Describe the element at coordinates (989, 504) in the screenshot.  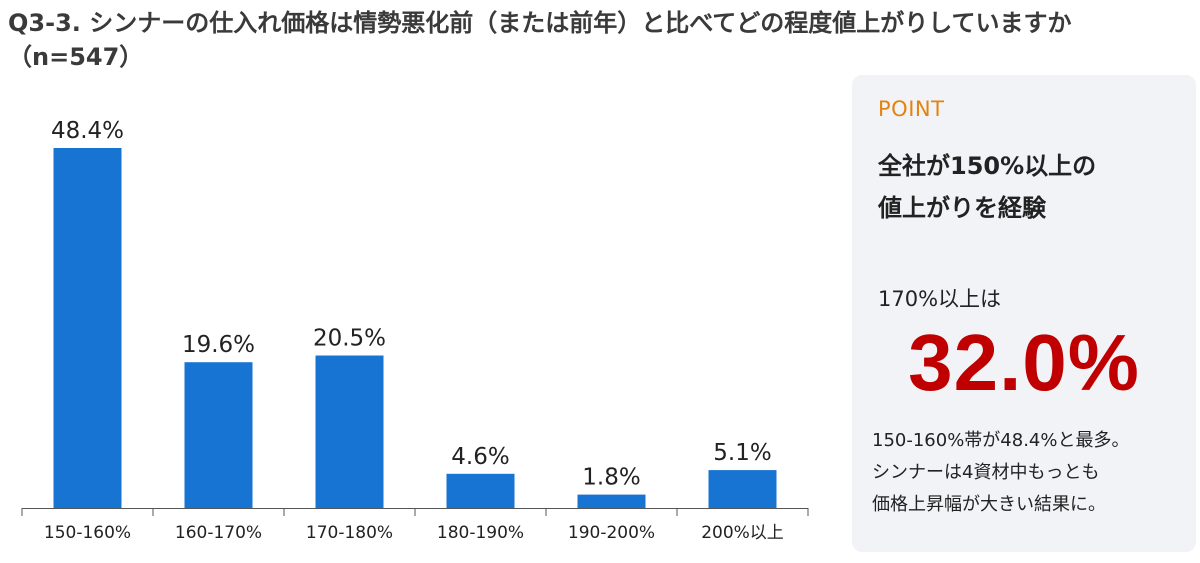
I see `point-note-line3: 価格上昇幅が大きい結果に。` at that location.